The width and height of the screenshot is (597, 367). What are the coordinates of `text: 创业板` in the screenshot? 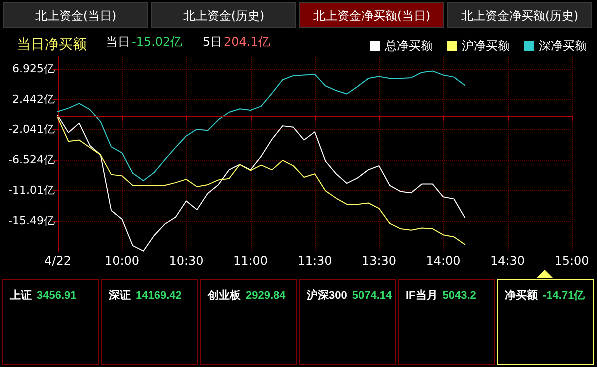 It's located at (224, 295).